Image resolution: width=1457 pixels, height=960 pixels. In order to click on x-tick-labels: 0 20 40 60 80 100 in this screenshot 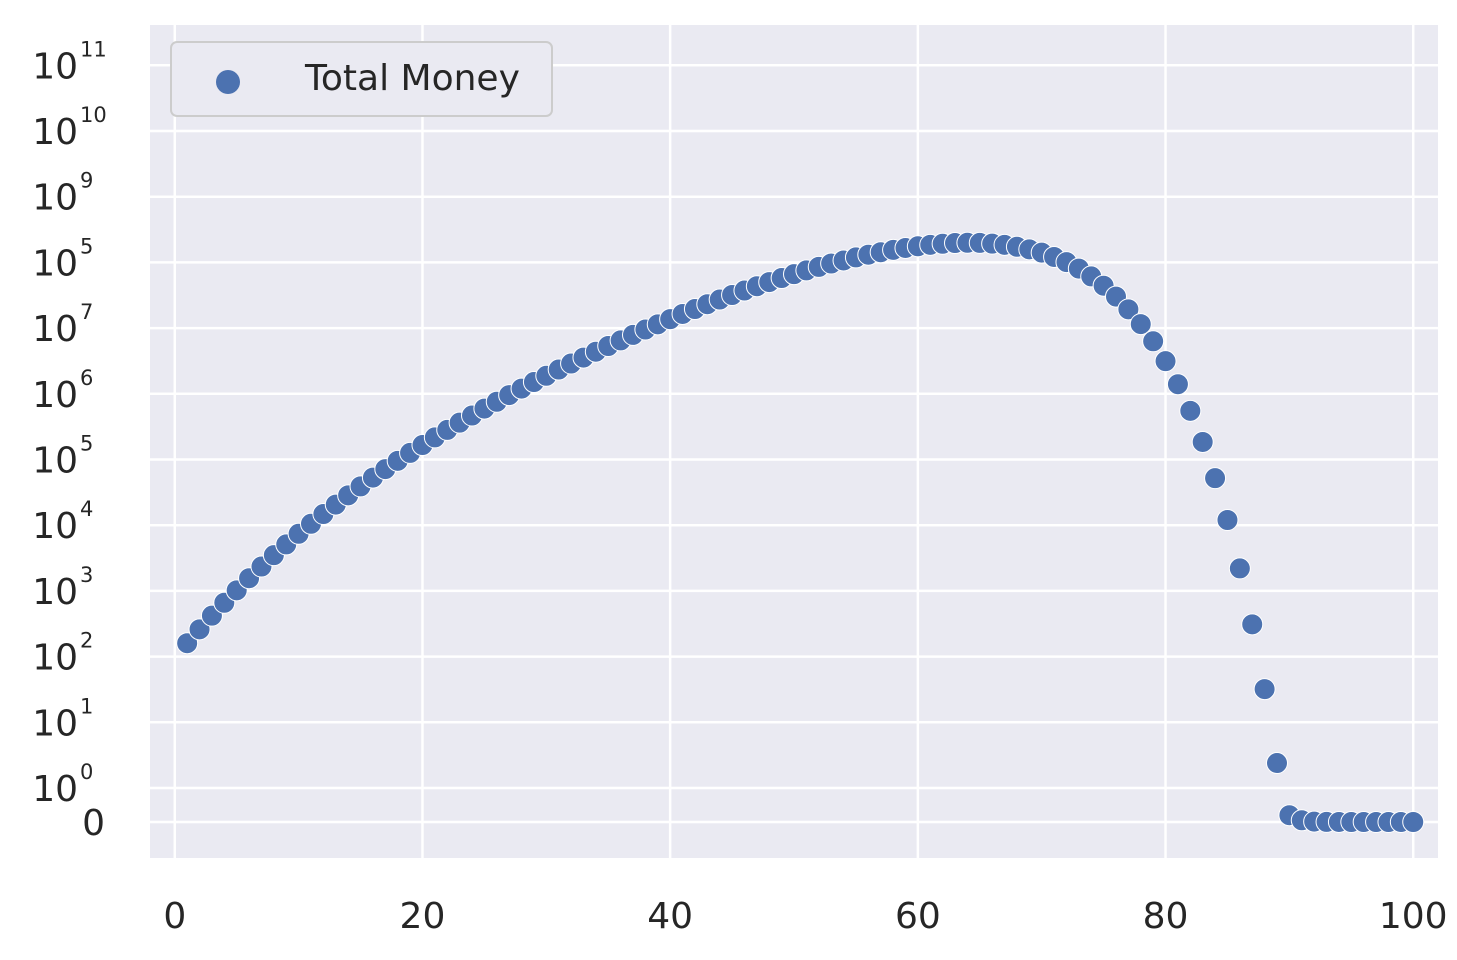, I will do `click(805, 916)`.